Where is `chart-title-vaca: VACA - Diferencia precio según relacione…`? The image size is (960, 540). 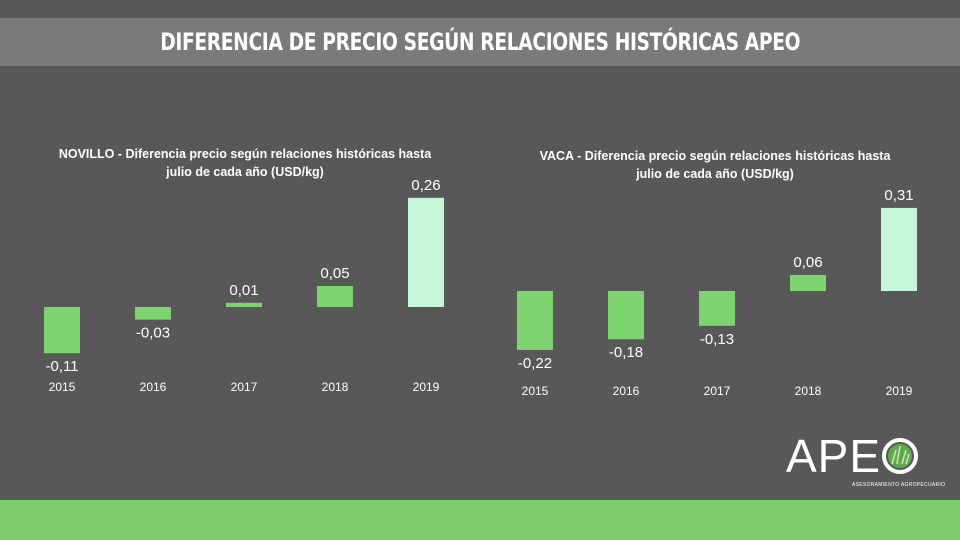 chart-title-vaca: VACA - Diferencia precio según relacione… is located at coordinates (715, 165).